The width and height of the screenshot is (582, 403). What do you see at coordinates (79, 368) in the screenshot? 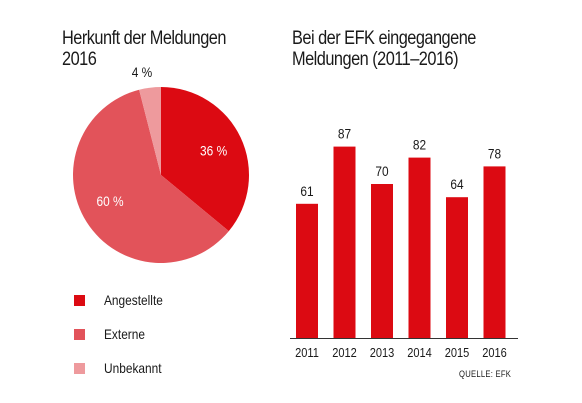
I see `legend-swatch-unknown` at bounding box center [79, 368].